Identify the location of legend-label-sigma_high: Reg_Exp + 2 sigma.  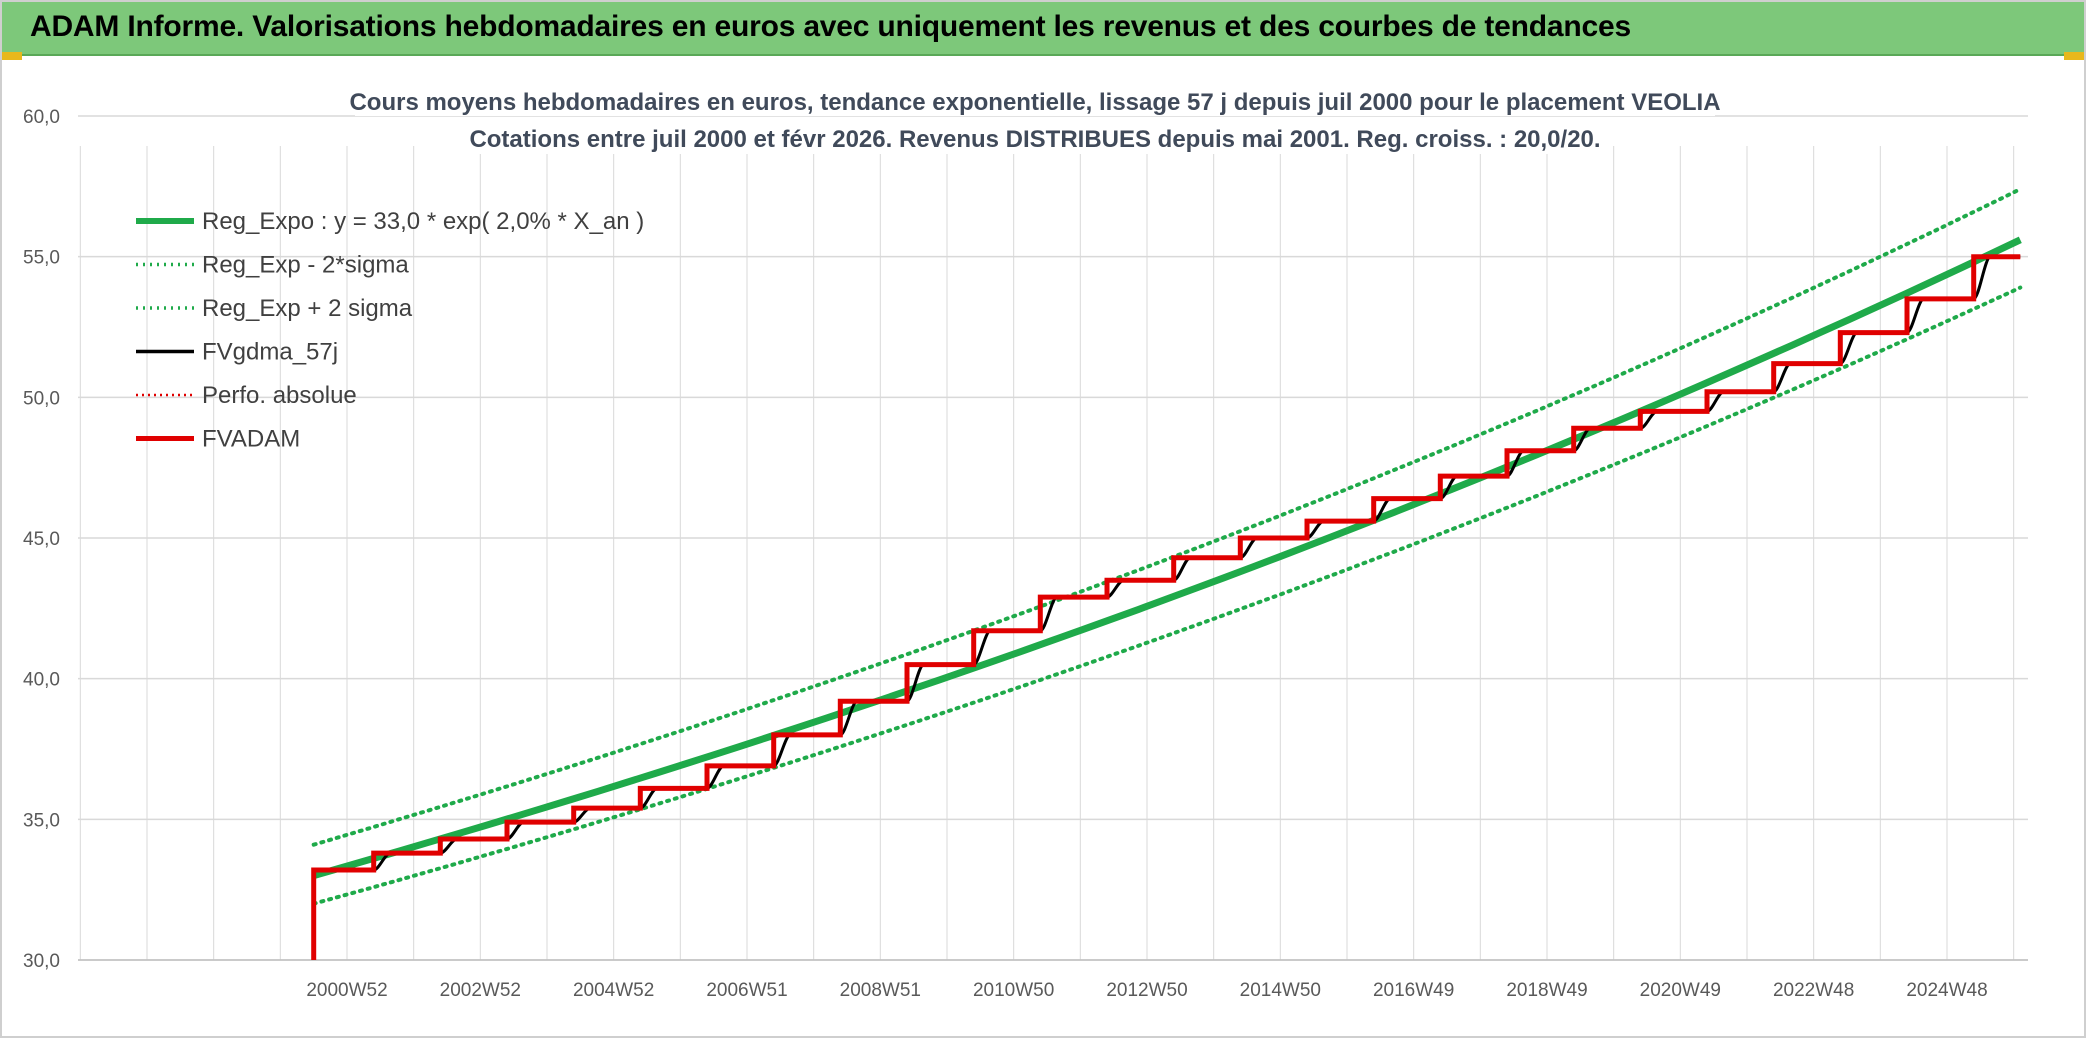
(307, 308).